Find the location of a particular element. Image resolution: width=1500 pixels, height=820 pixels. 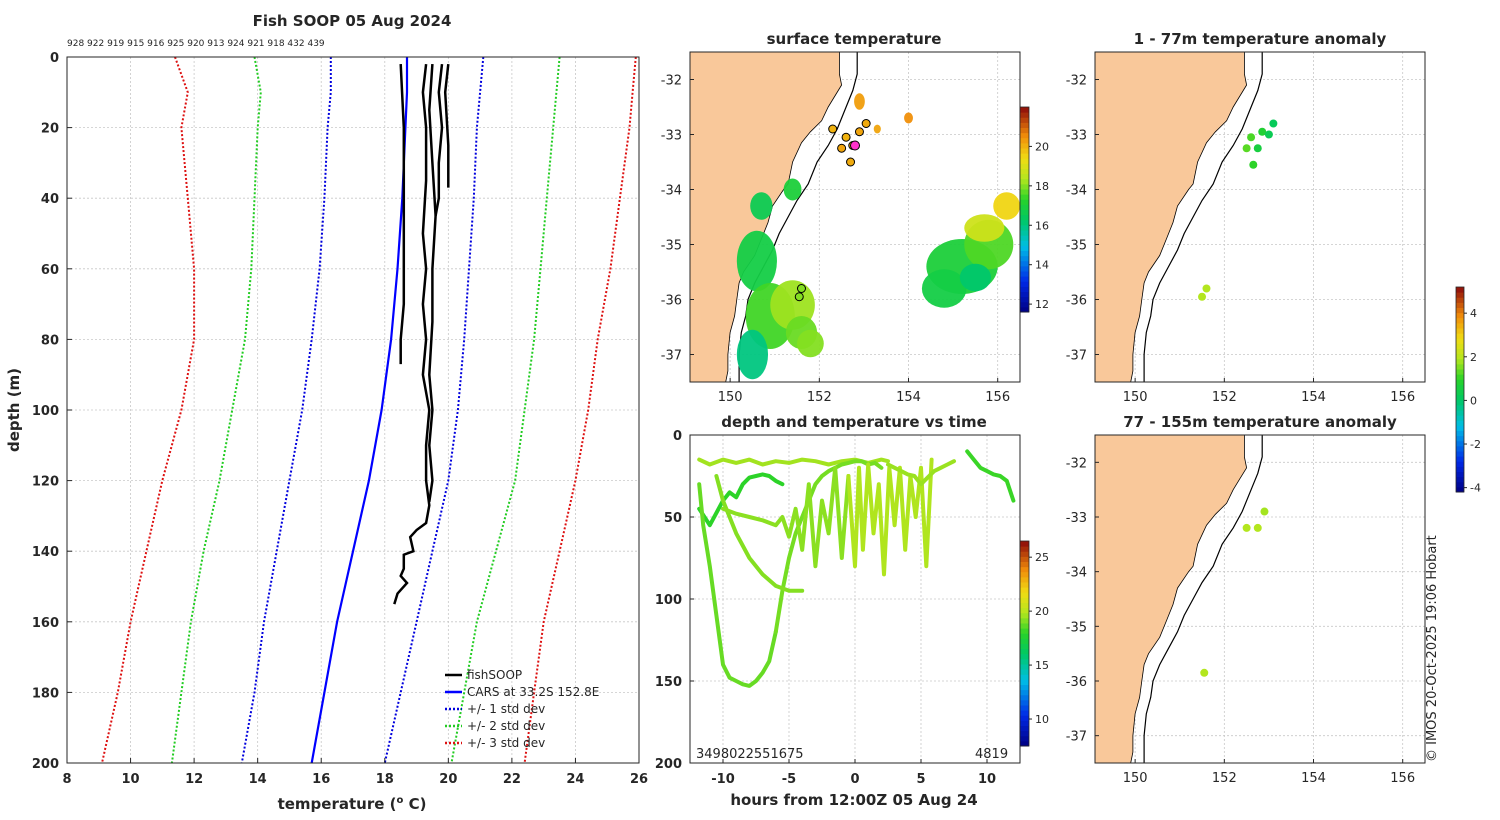

profile-y-tick-label: 140 is located at coordinates (45, 552).